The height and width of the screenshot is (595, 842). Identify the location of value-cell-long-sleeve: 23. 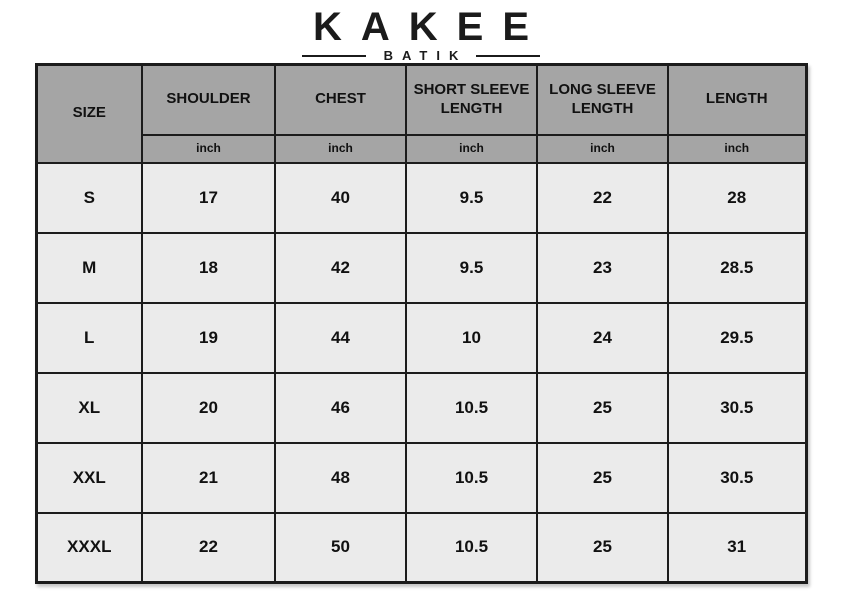
(602, 267).